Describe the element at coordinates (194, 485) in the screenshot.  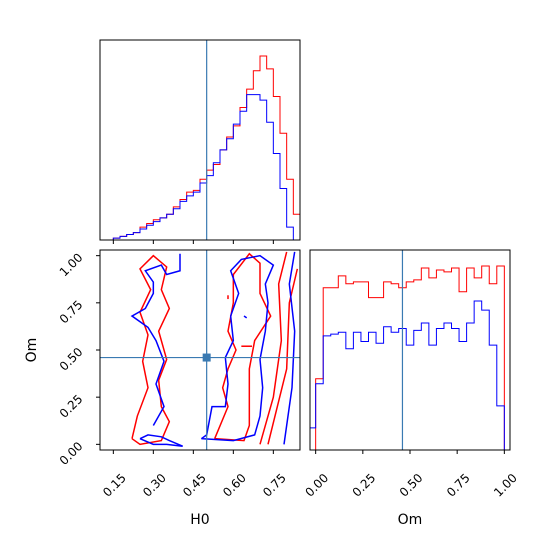
I see `h0-tick-label-2: 0.45` at that location.